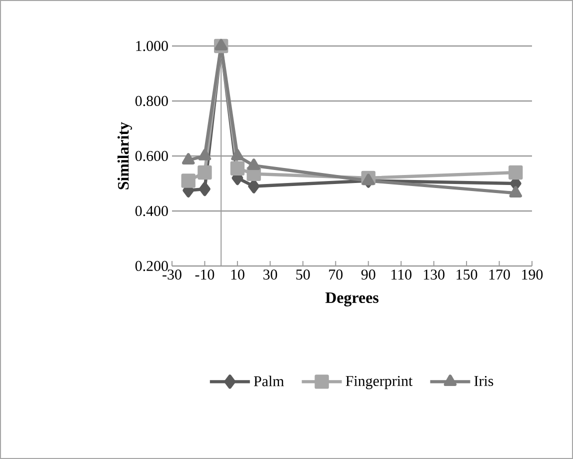 This screenshot has height=459, width=573. Describe the element at coordinates (434, 275) in the screenshot. I see `x-tick-label: 130` at that location.